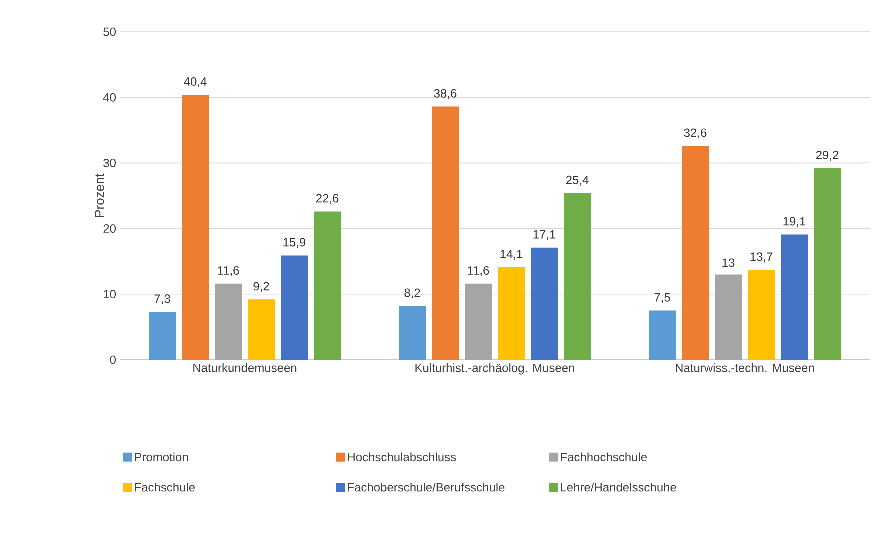 This screenshot has height=544, width=892. Describe the element at coordinates (795, 222) in the screenshot. I see `data-label: 19,1` at that location.